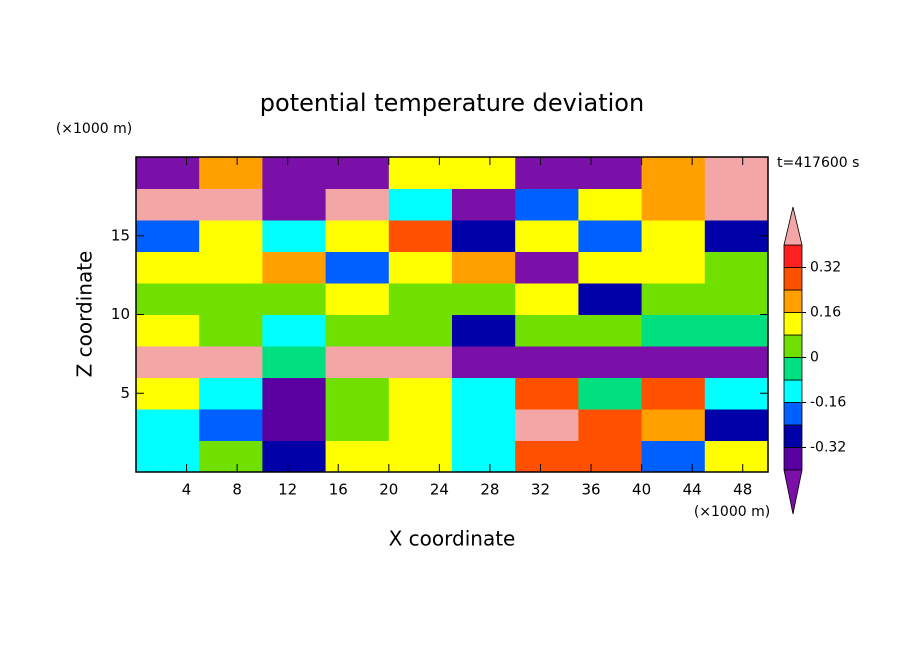  What do you see at coordinates (338, 490) in the screenshot?
I see `x-tick-label: 16` at bounding box center [338, 490].